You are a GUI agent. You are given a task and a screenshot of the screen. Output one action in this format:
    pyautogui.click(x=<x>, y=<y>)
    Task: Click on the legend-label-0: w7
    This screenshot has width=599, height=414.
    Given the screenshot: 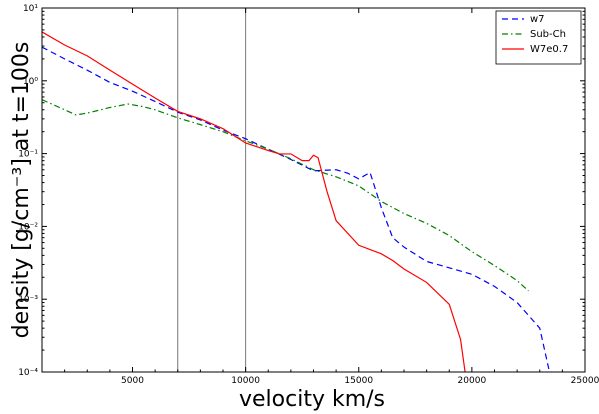 What is the action you would take?
    pyautogui.click(x=537, y=19)
    